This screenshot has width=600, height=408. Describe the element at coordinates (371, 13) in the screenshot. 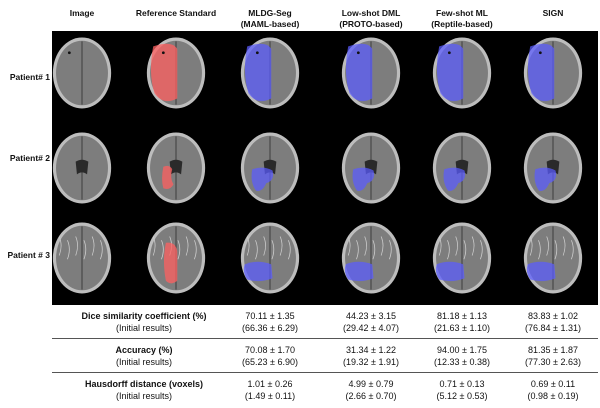

I see `column-header-line: Low-shot DML` at that location.